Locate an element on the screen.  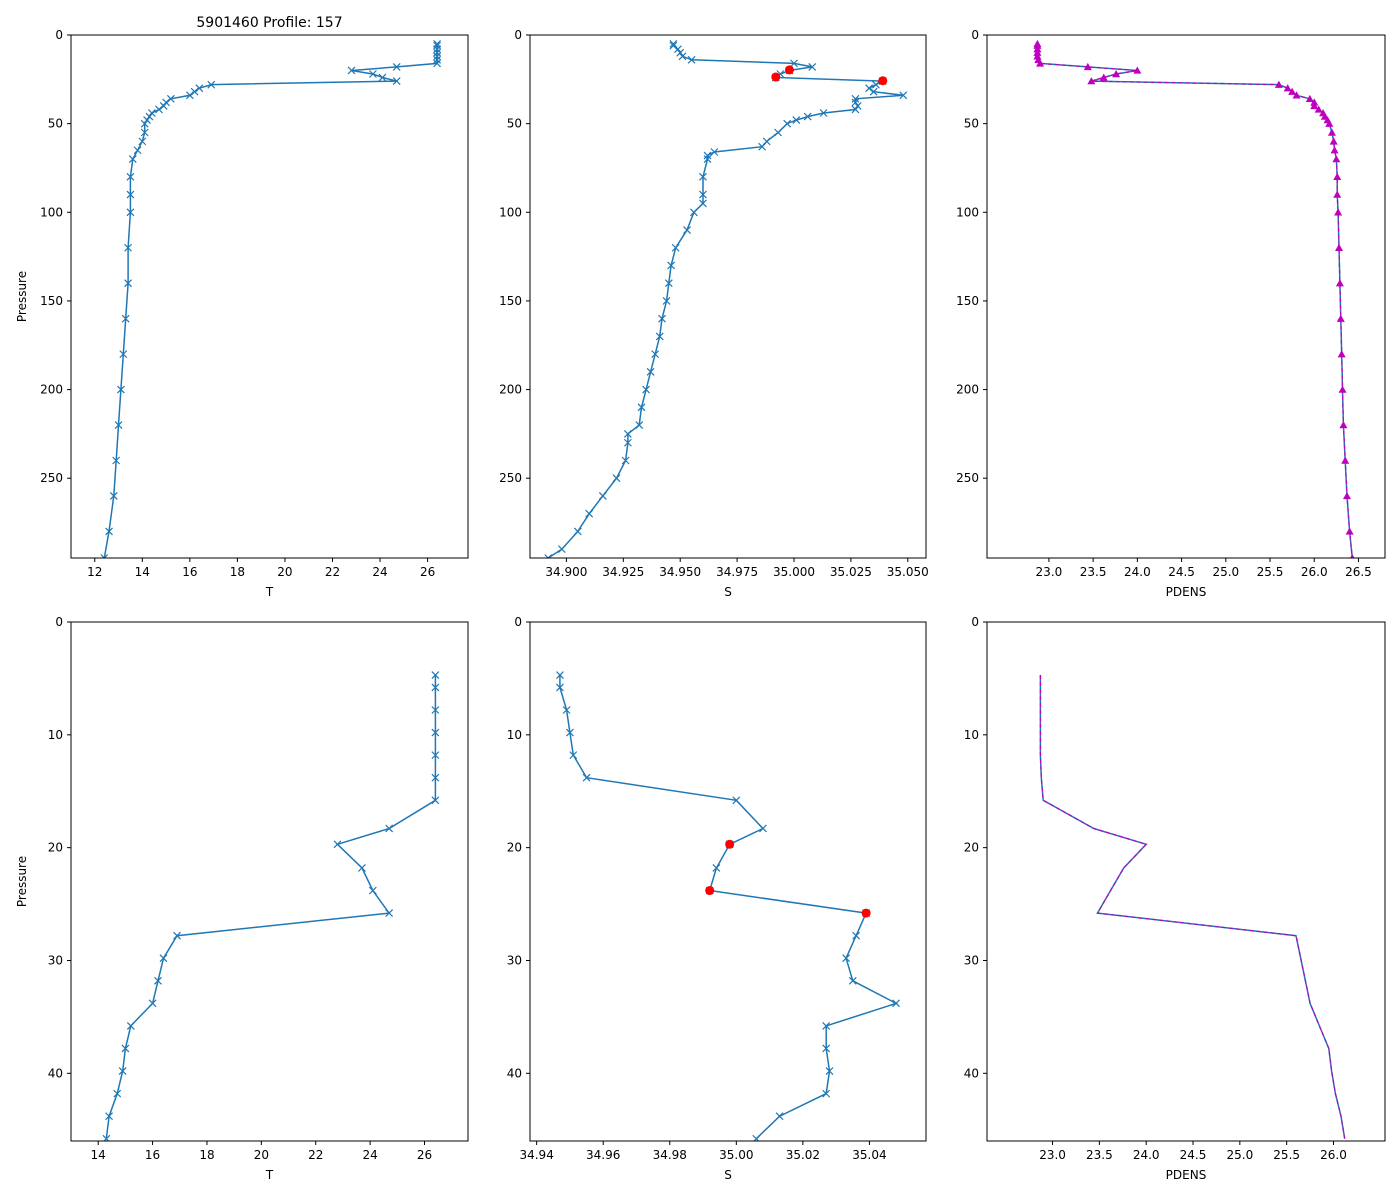
y-axis-label: Pressure is located at coordinates (22, 296).